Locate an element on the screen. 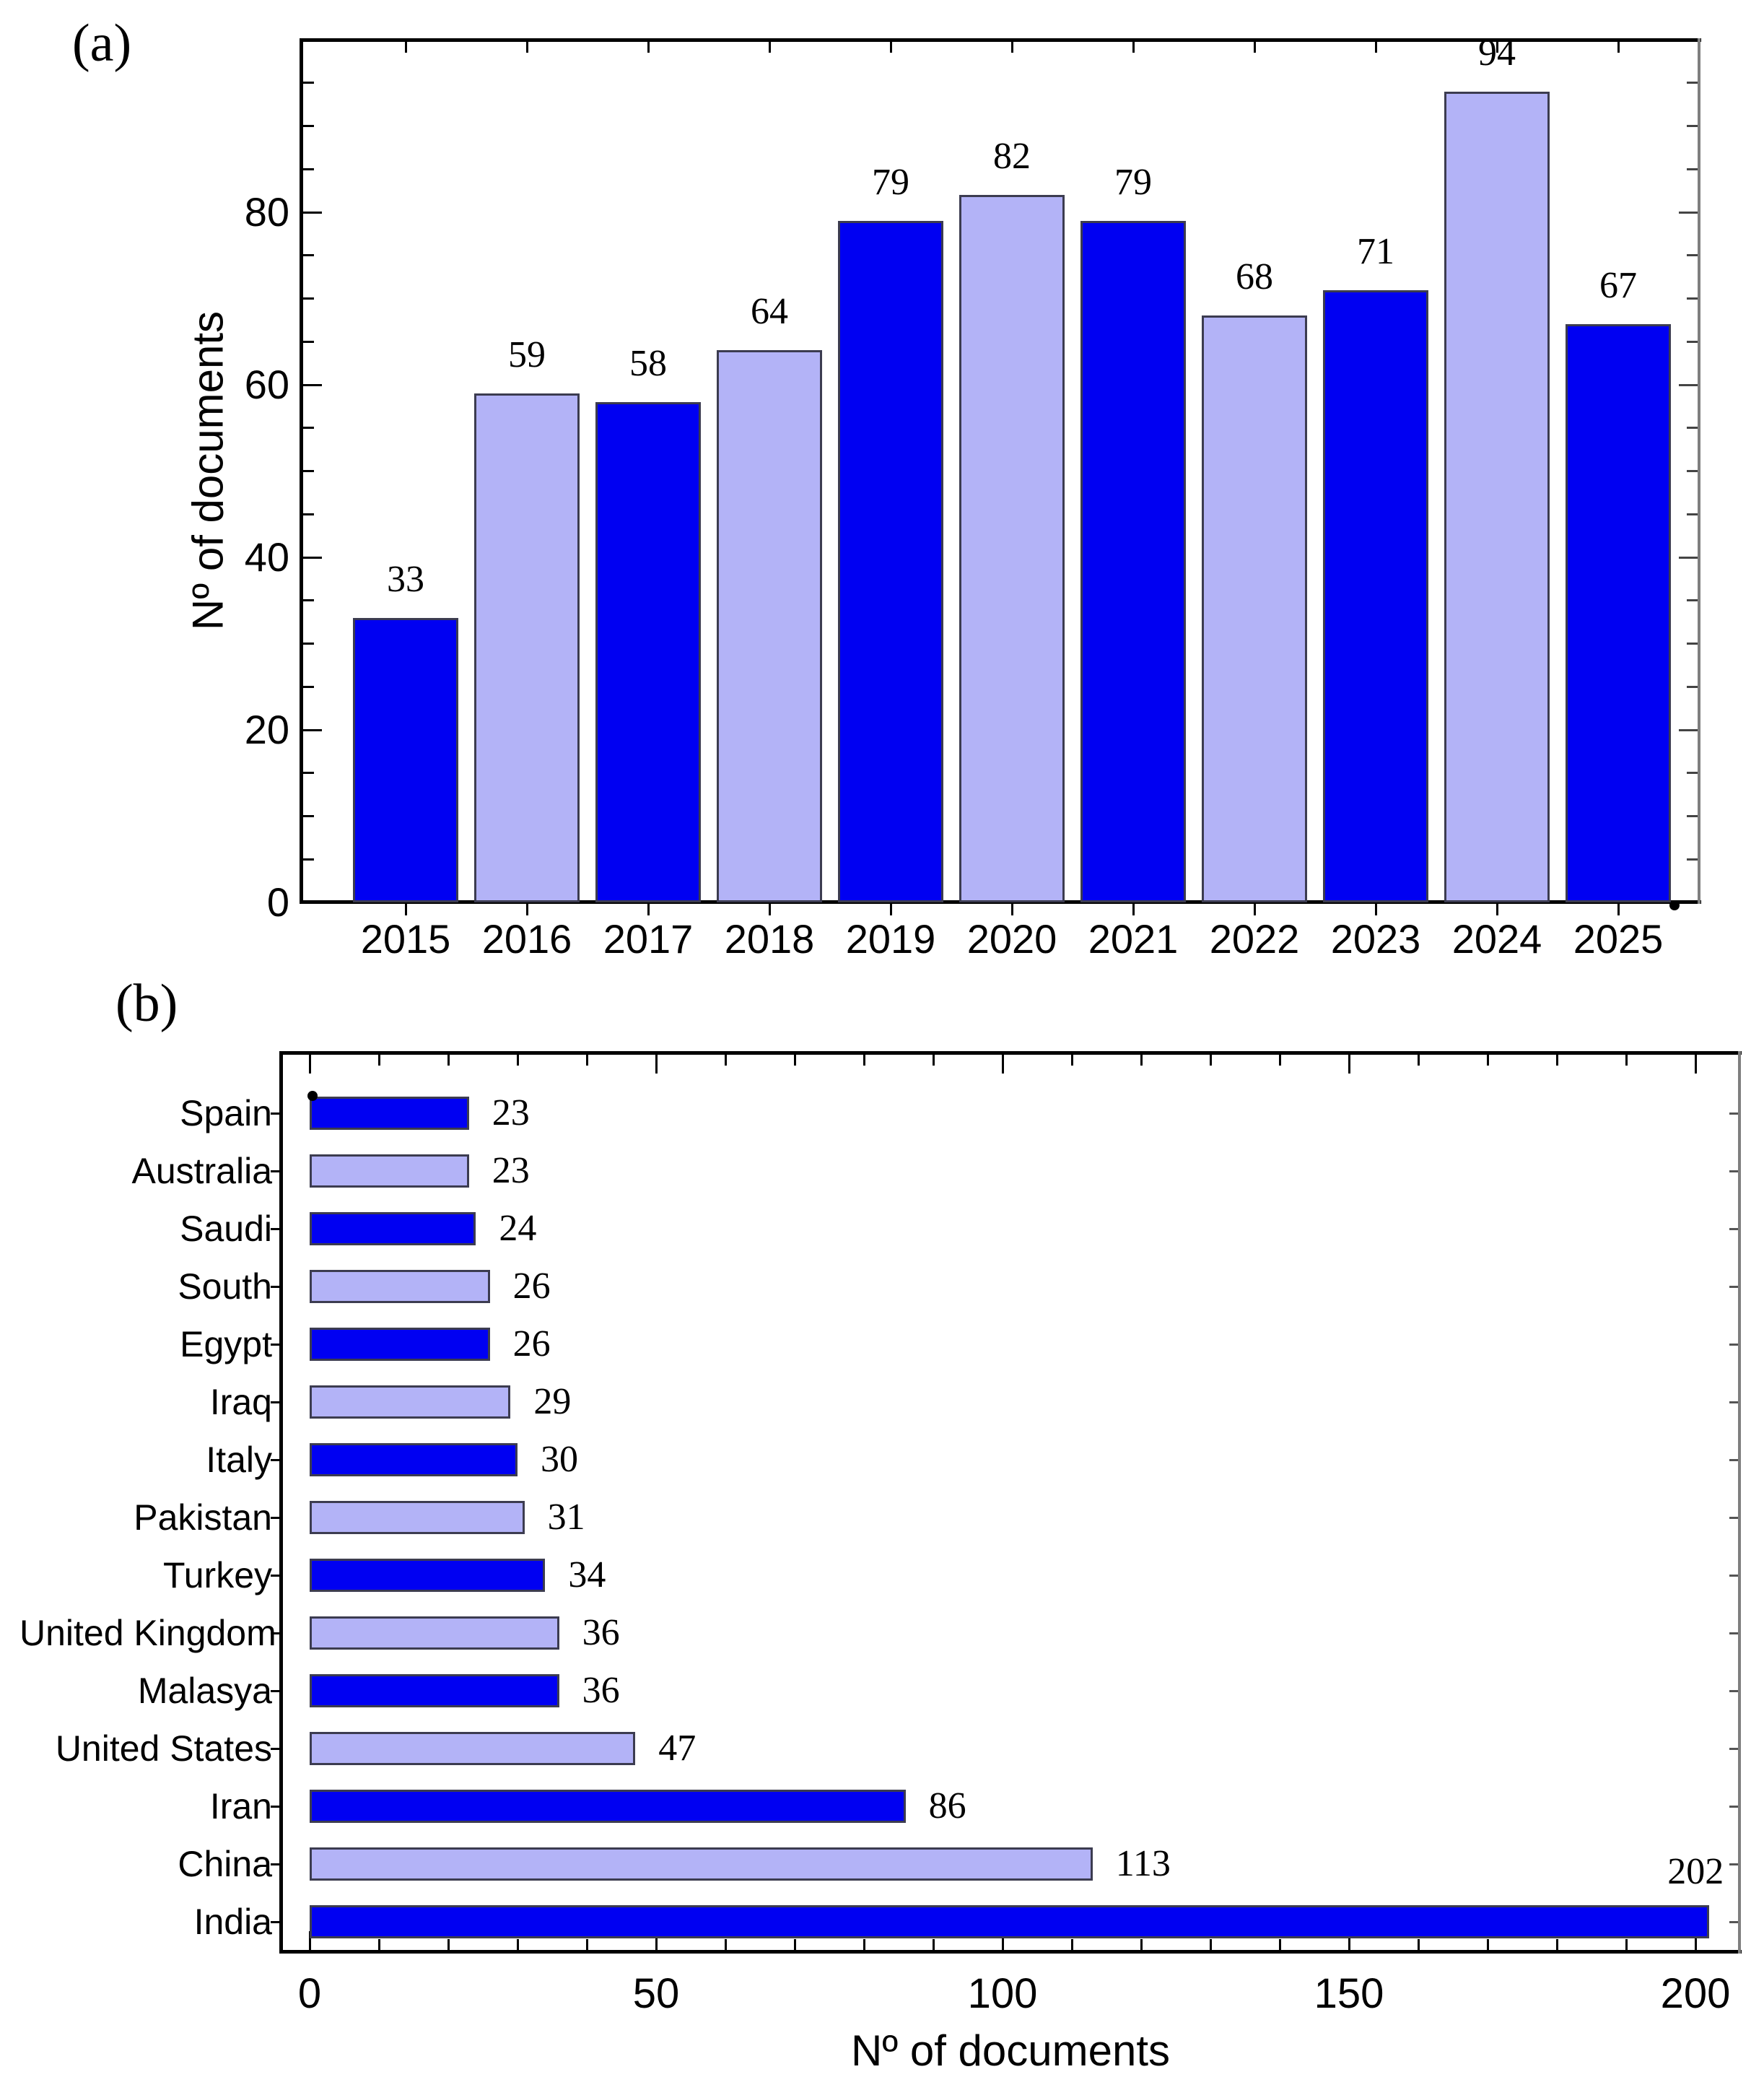 Image resolution: width=1764 pixels, height=2077 pixels. x-axis-tick-label: 100 is located at coordinates (1002, 1993).